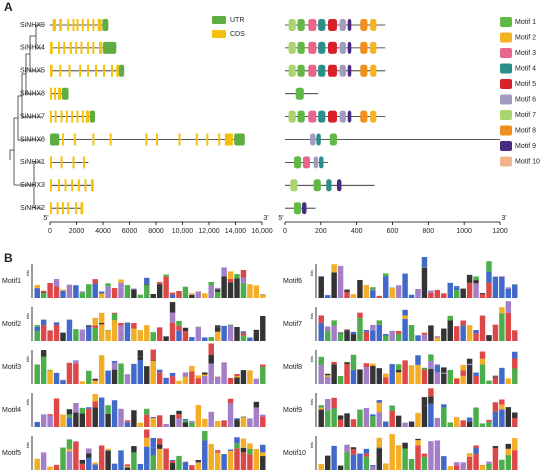 The height and width of the screenshot is (473, 550). I want to click on legend-swatch, so click(506, 84).